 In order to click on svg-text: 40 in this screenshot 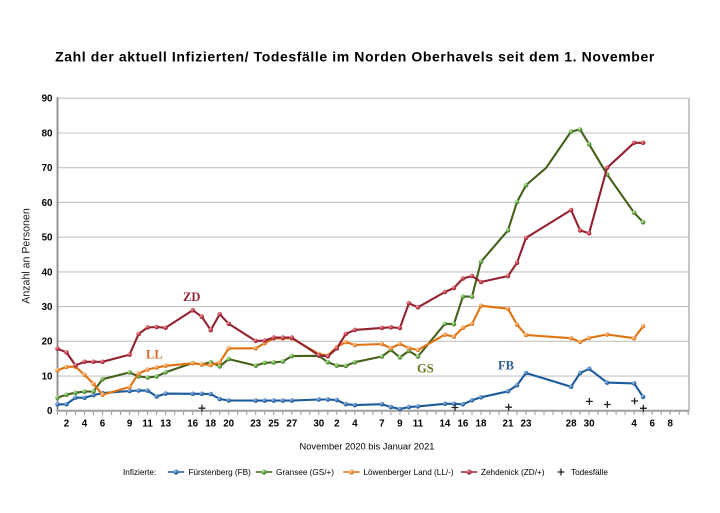, I will do `click(47, 272)`.